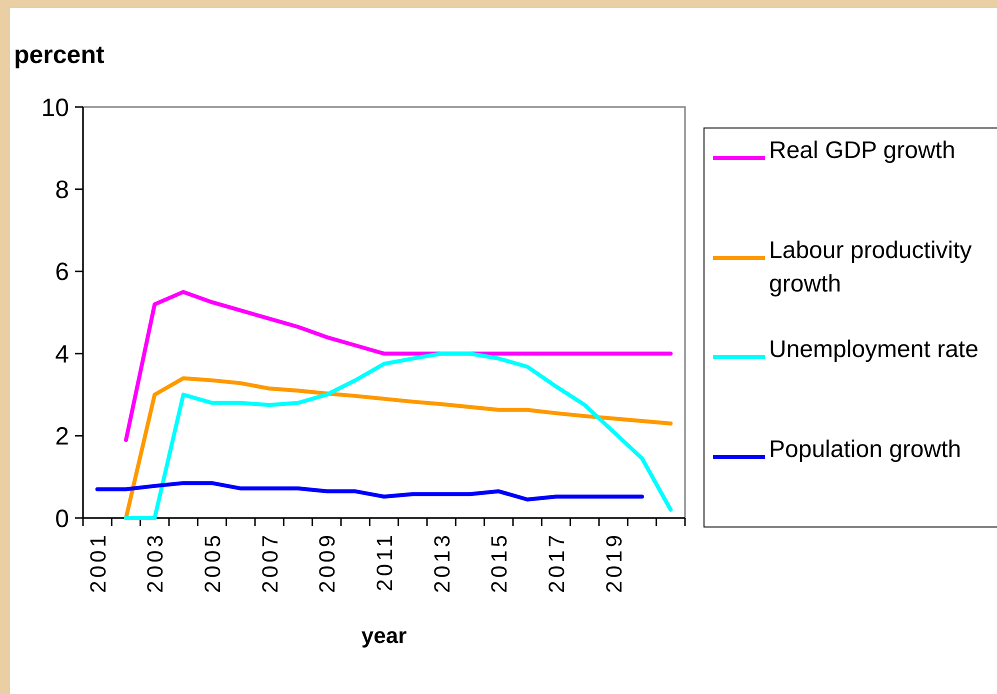 Image resolution: width=997 pixels, height=694 pixels. I want to click on y-tick-label: 6, so click(62, 272).